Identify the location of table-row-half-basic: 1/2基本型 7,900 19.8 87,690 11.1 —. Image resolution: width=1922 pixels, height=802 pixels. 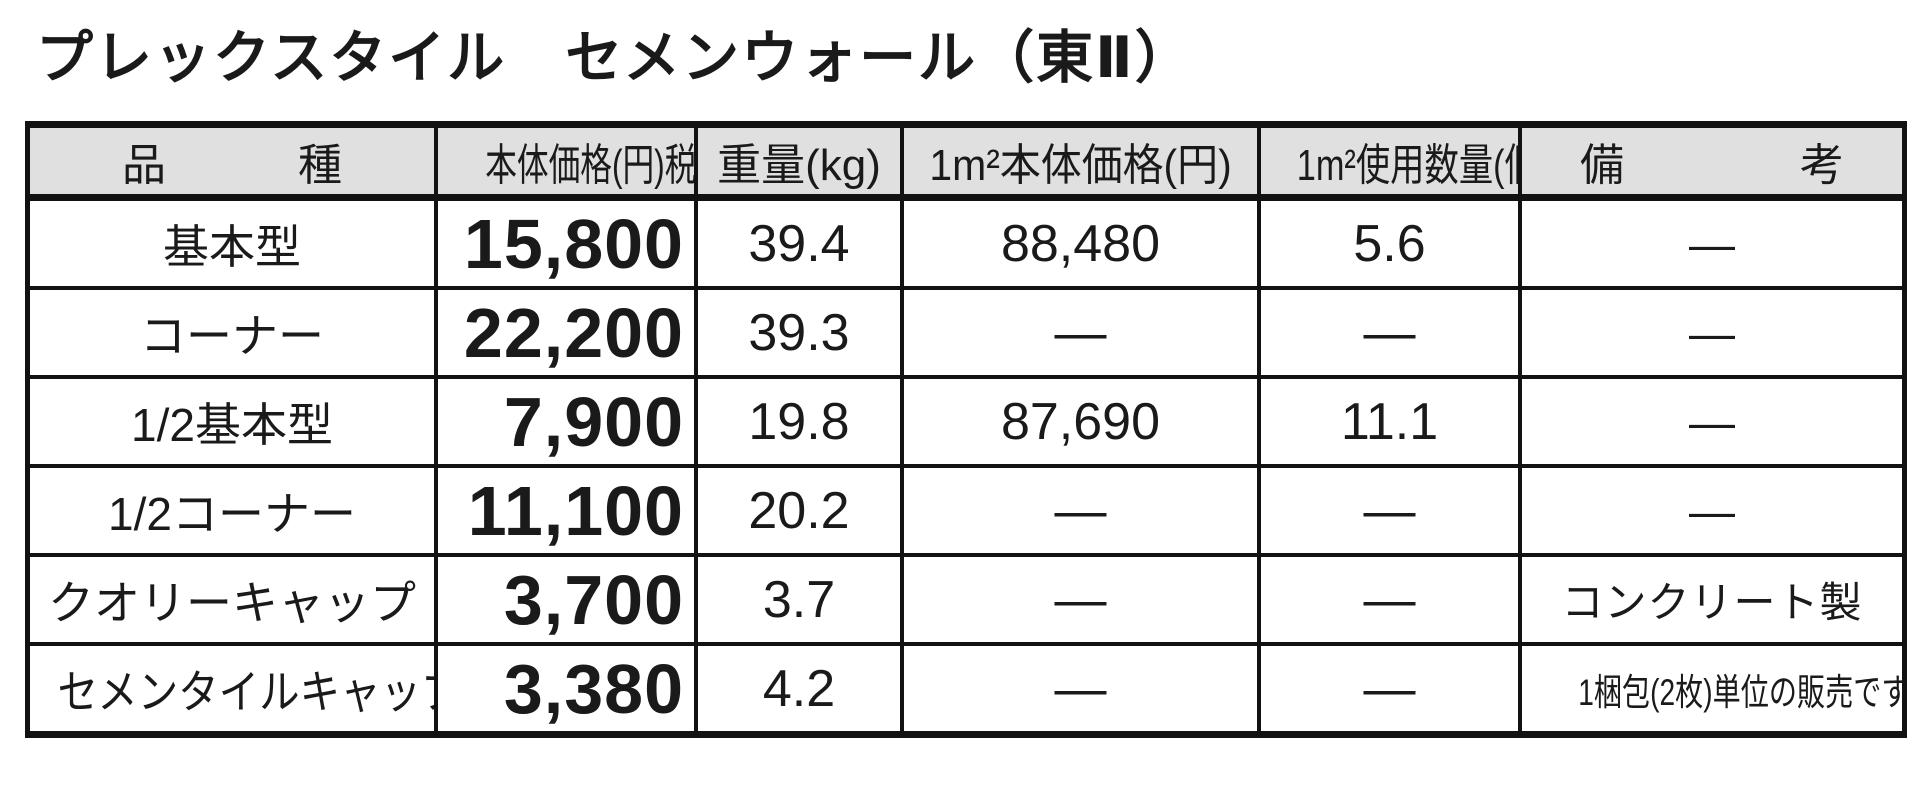
(966, 420).